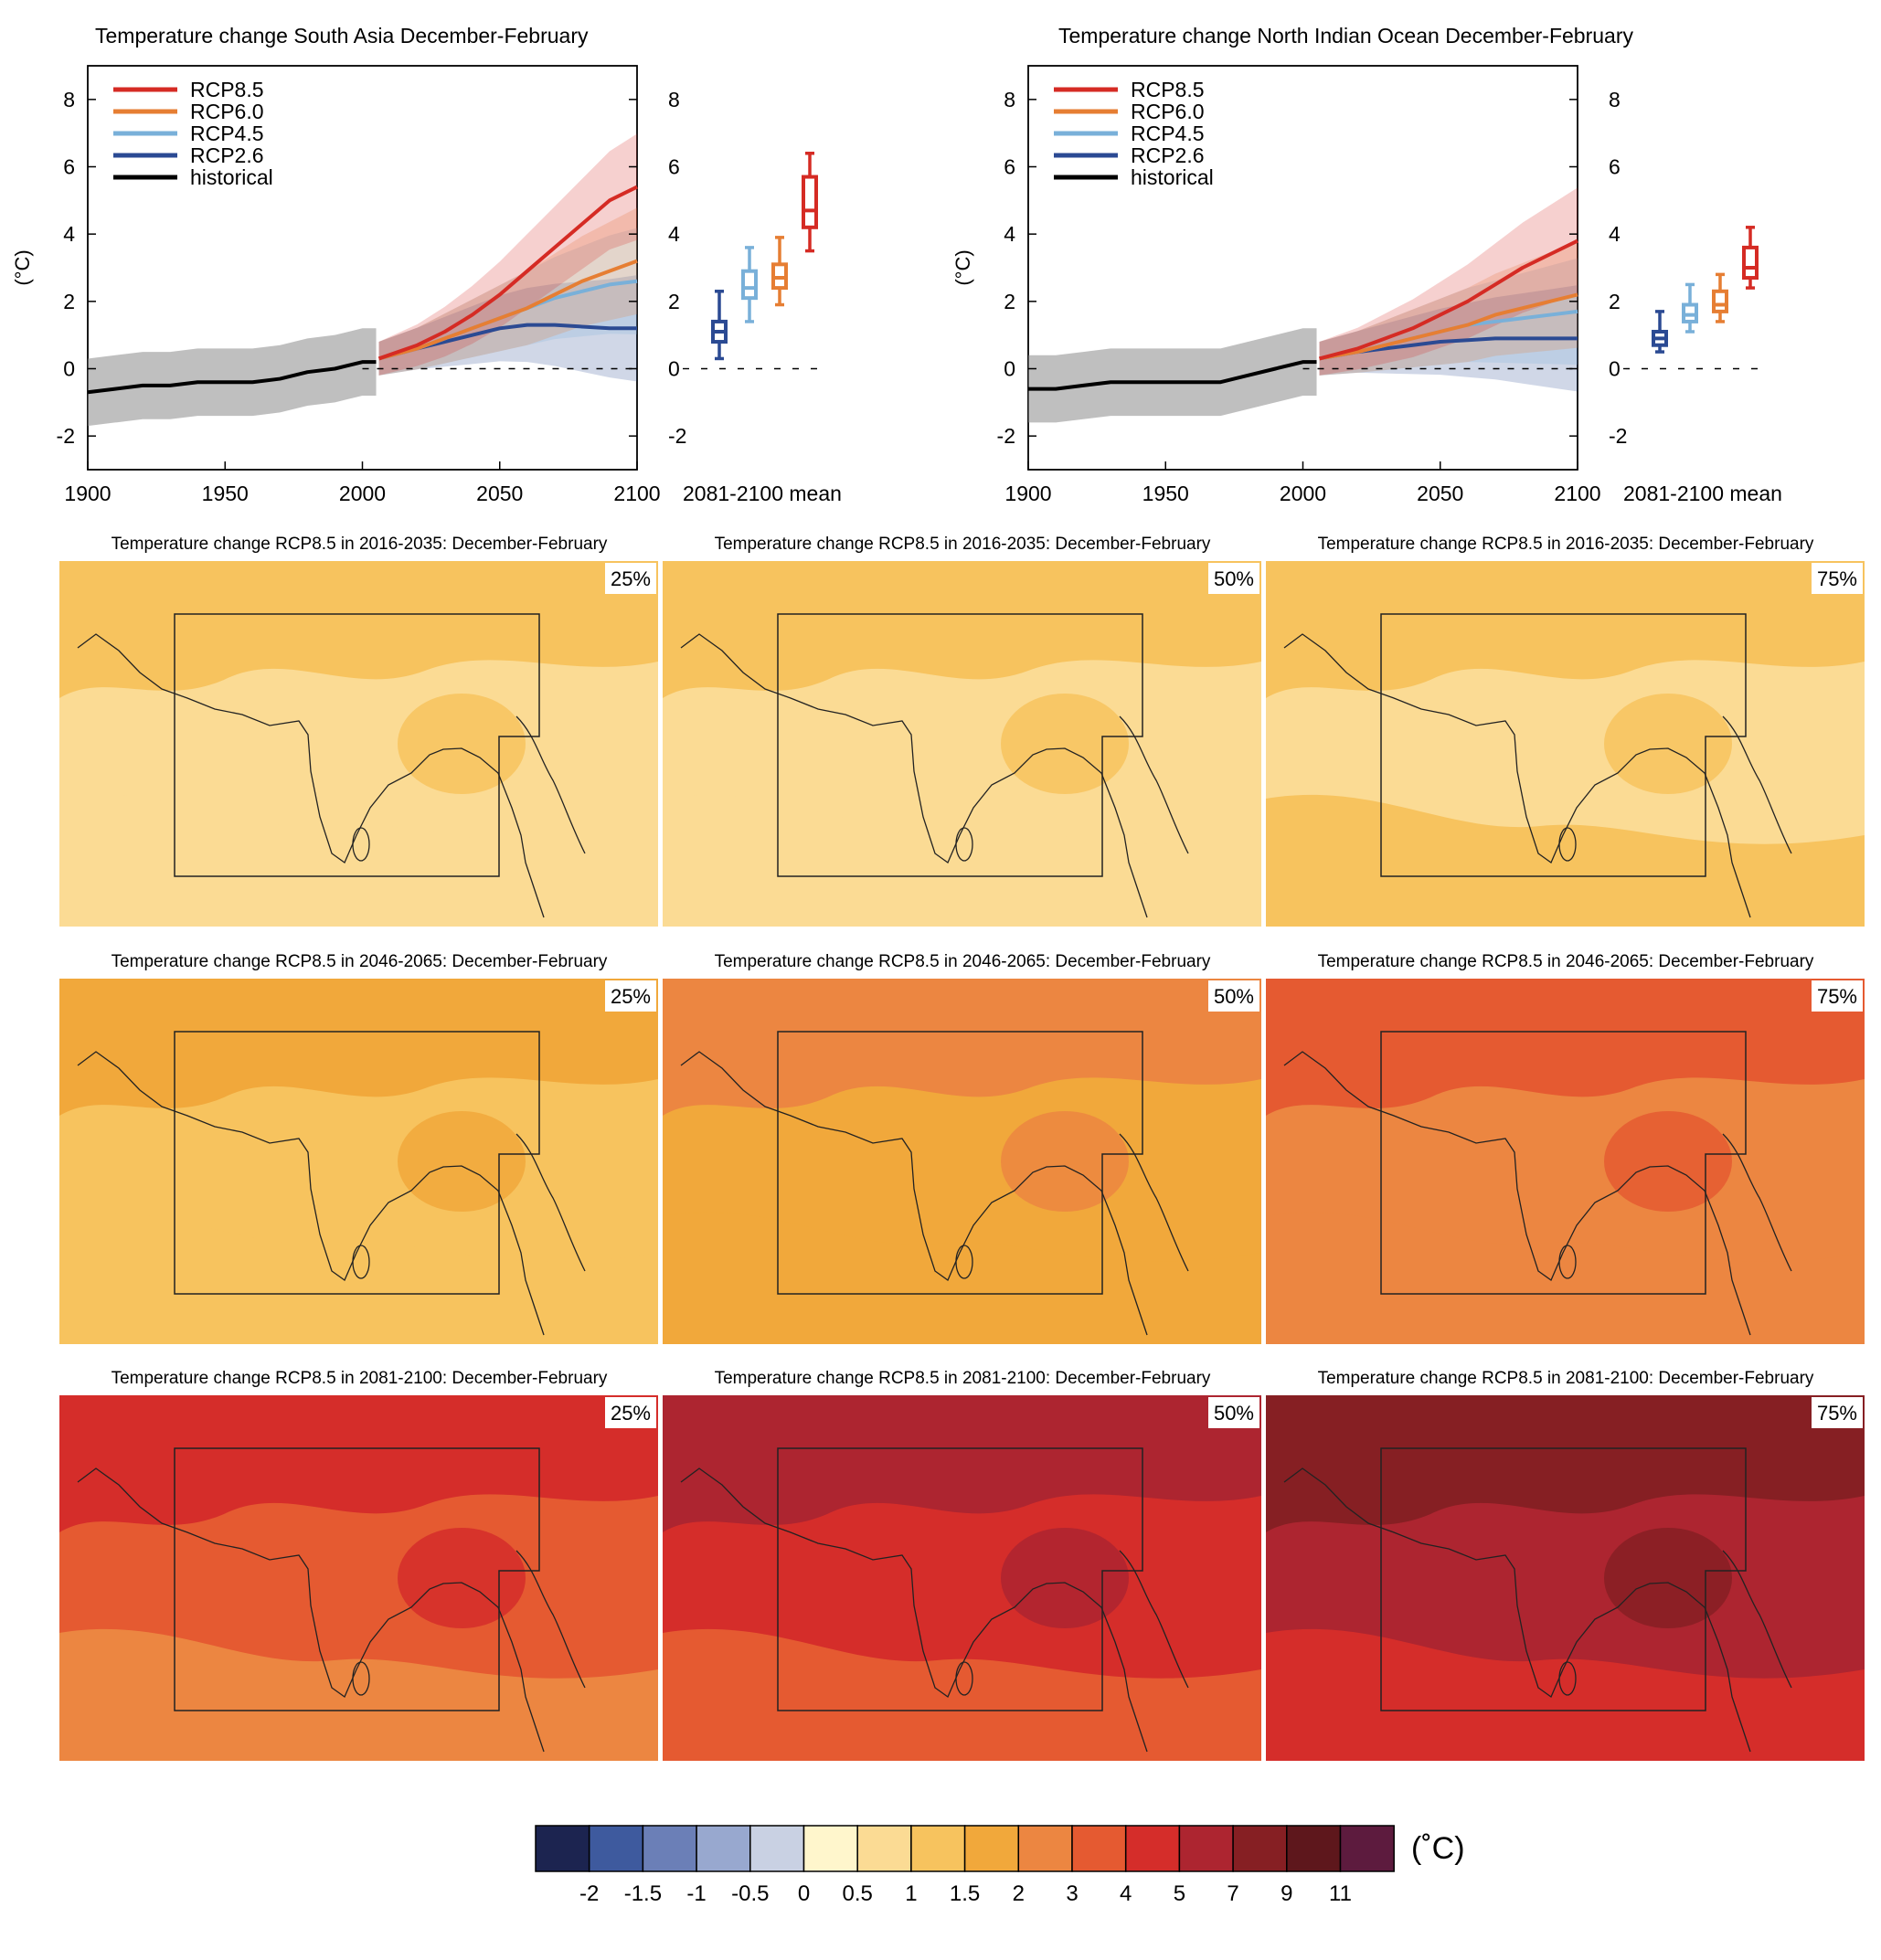 This screenshot has width=1881, height=1960. Describe the element at coordinates (1179, 1893) in the screenshot. I see `colorbar-tick-label: 5` at that location.